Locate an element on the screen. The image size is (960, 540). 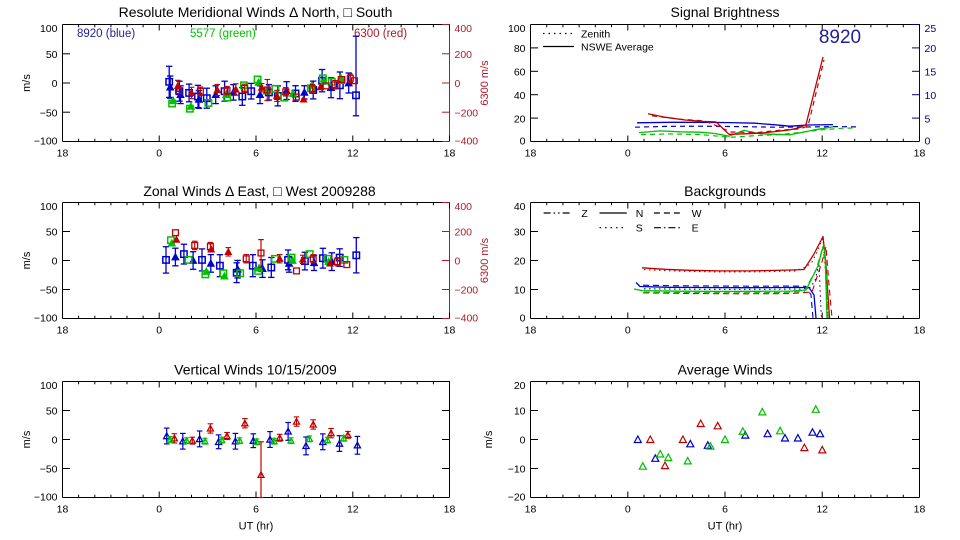
svg-text: Z is located at coordinates (584, 214).